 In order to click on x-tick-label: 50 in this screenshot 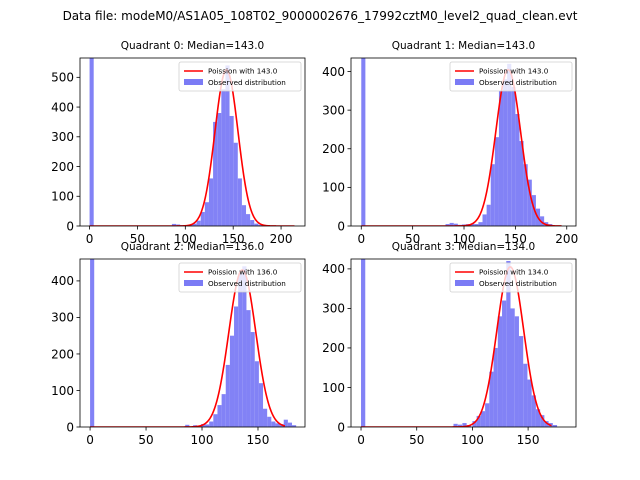, I will do `click(416, 440)`.